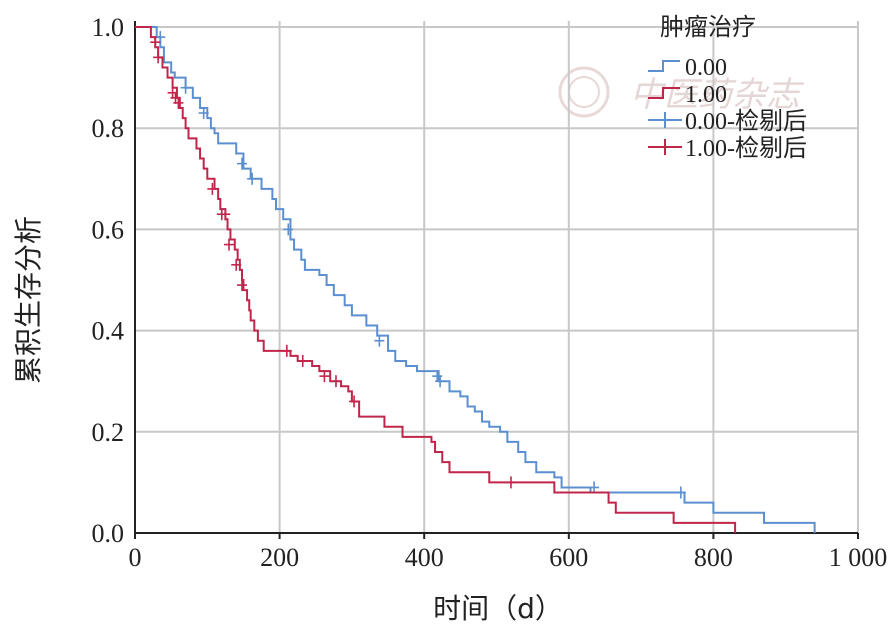  I want to click on y-tick-label: 0.2, so click(108, 432).